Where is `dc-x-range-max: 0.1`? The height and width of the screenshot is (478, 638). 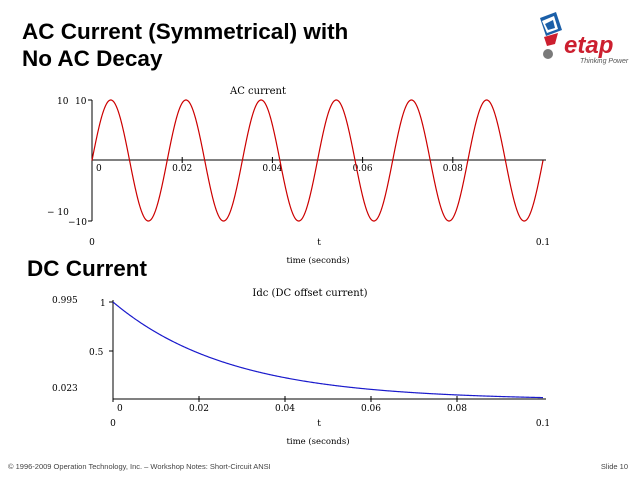 dc-x-range-max: 0.1 is located at coordinates (543, 424).